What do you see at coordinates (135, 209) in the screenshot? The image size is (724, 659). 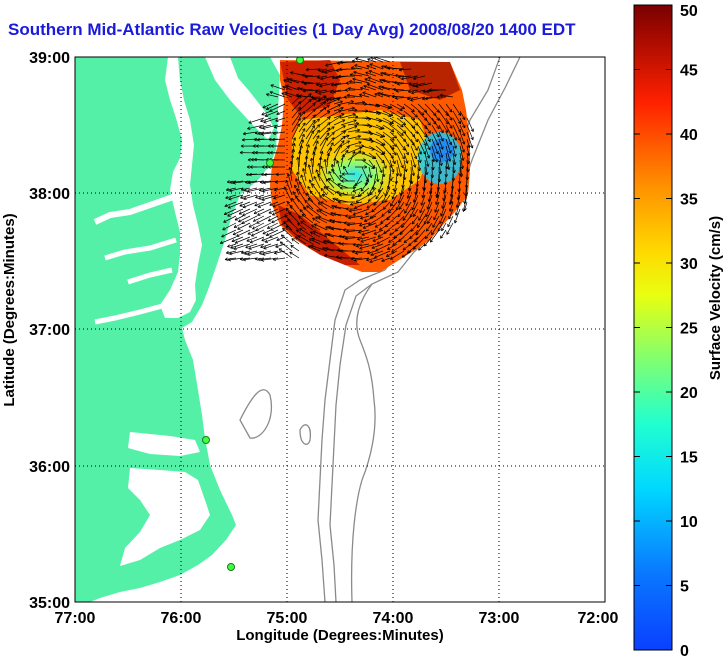 I see `potomac-river` at bounding box center [135, 209].